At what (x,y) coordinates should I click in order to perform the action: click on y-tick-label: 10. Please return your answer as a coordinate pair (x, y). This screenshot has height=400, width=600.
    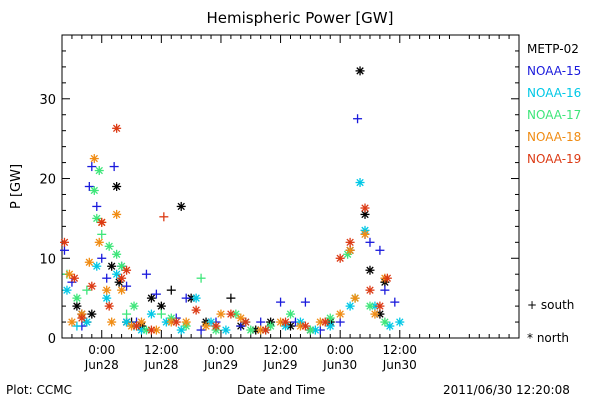
    Looking at the image, I should click on (47, 259).